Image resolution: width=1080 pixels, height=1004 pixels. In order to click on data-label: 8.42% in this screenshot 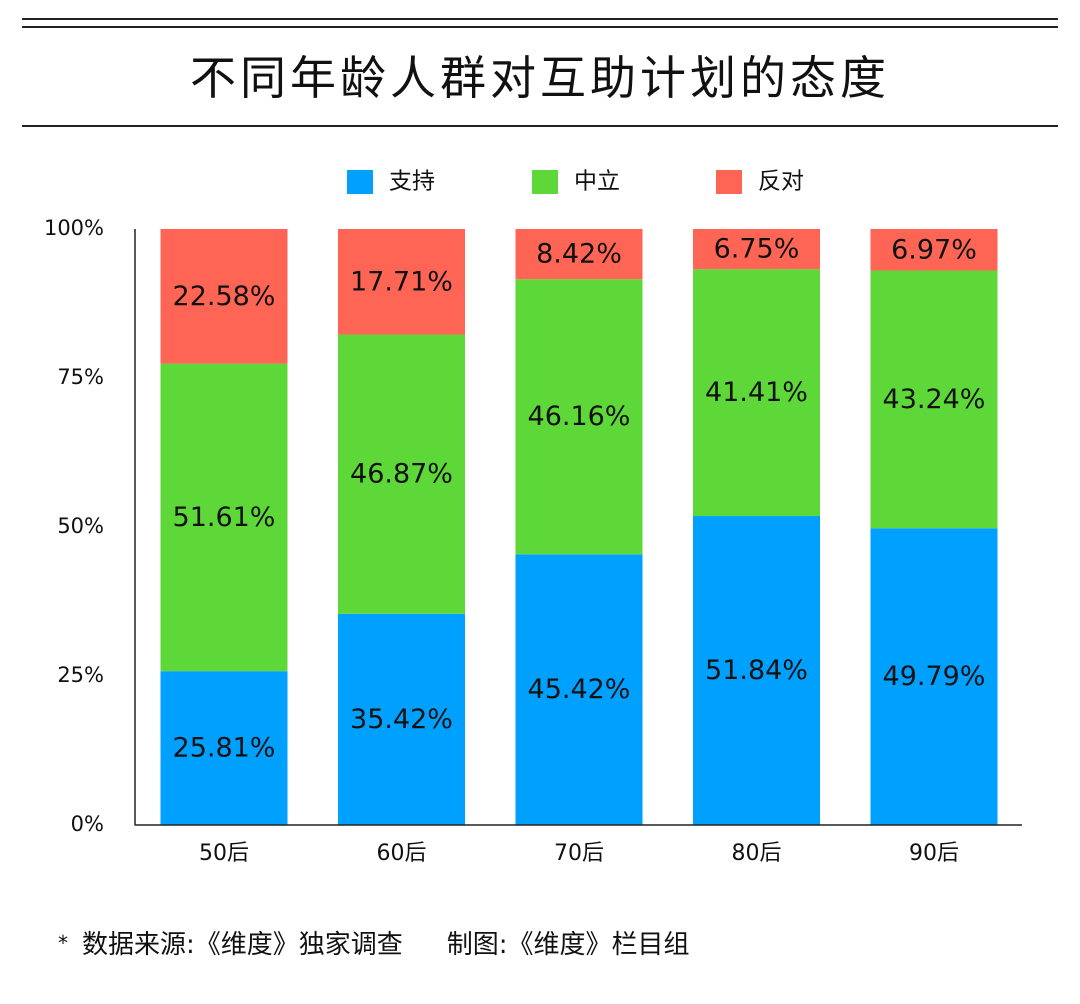, I will do `click(579, 254)`.